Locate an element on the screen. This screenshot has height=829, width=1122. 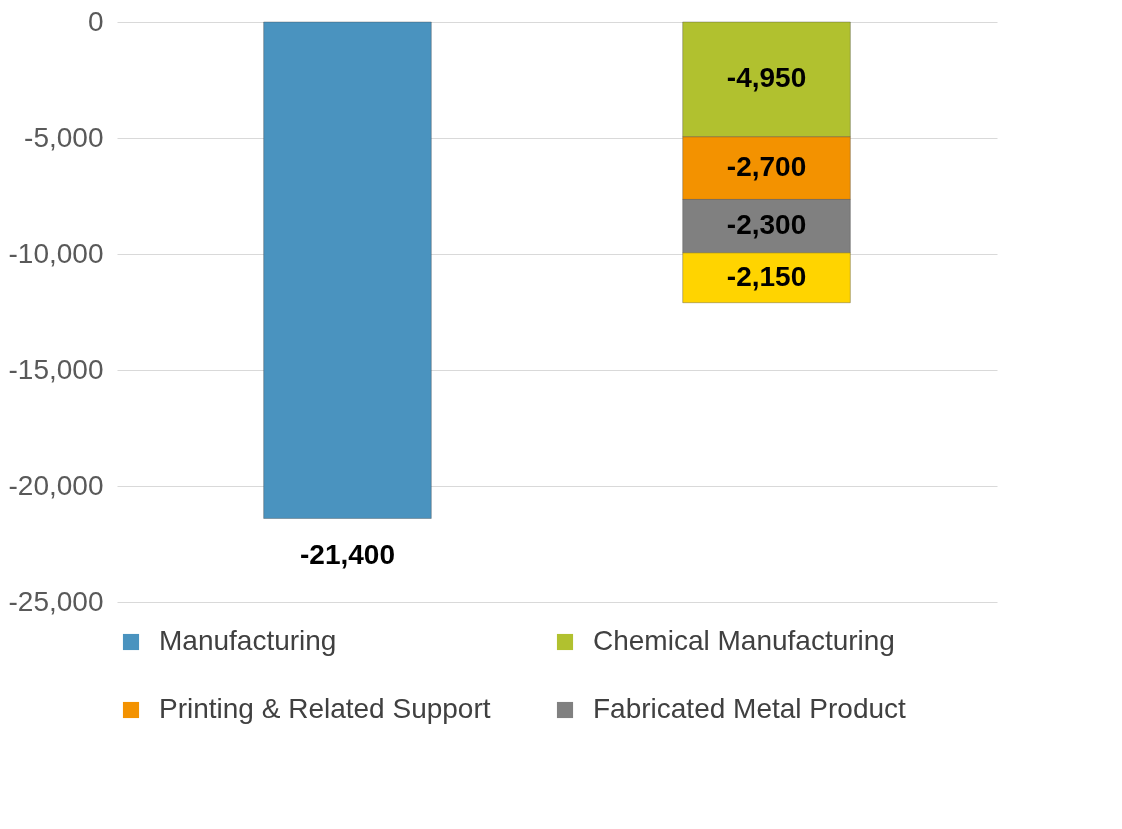
y-tick-label: -5,000 is located at coordinates (64, 137).